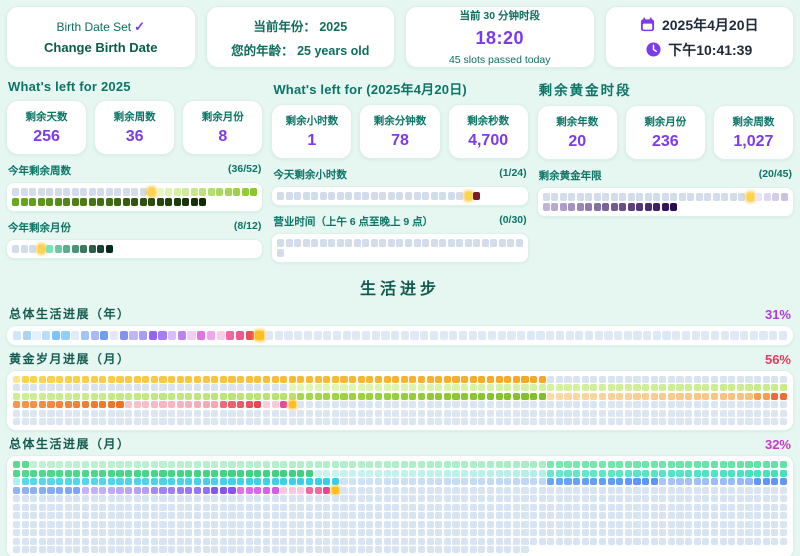  Describe the element at coordinates (312, 131) in the screenshot. I see `stat-hours-left: 剩余小时数 1` at that location.